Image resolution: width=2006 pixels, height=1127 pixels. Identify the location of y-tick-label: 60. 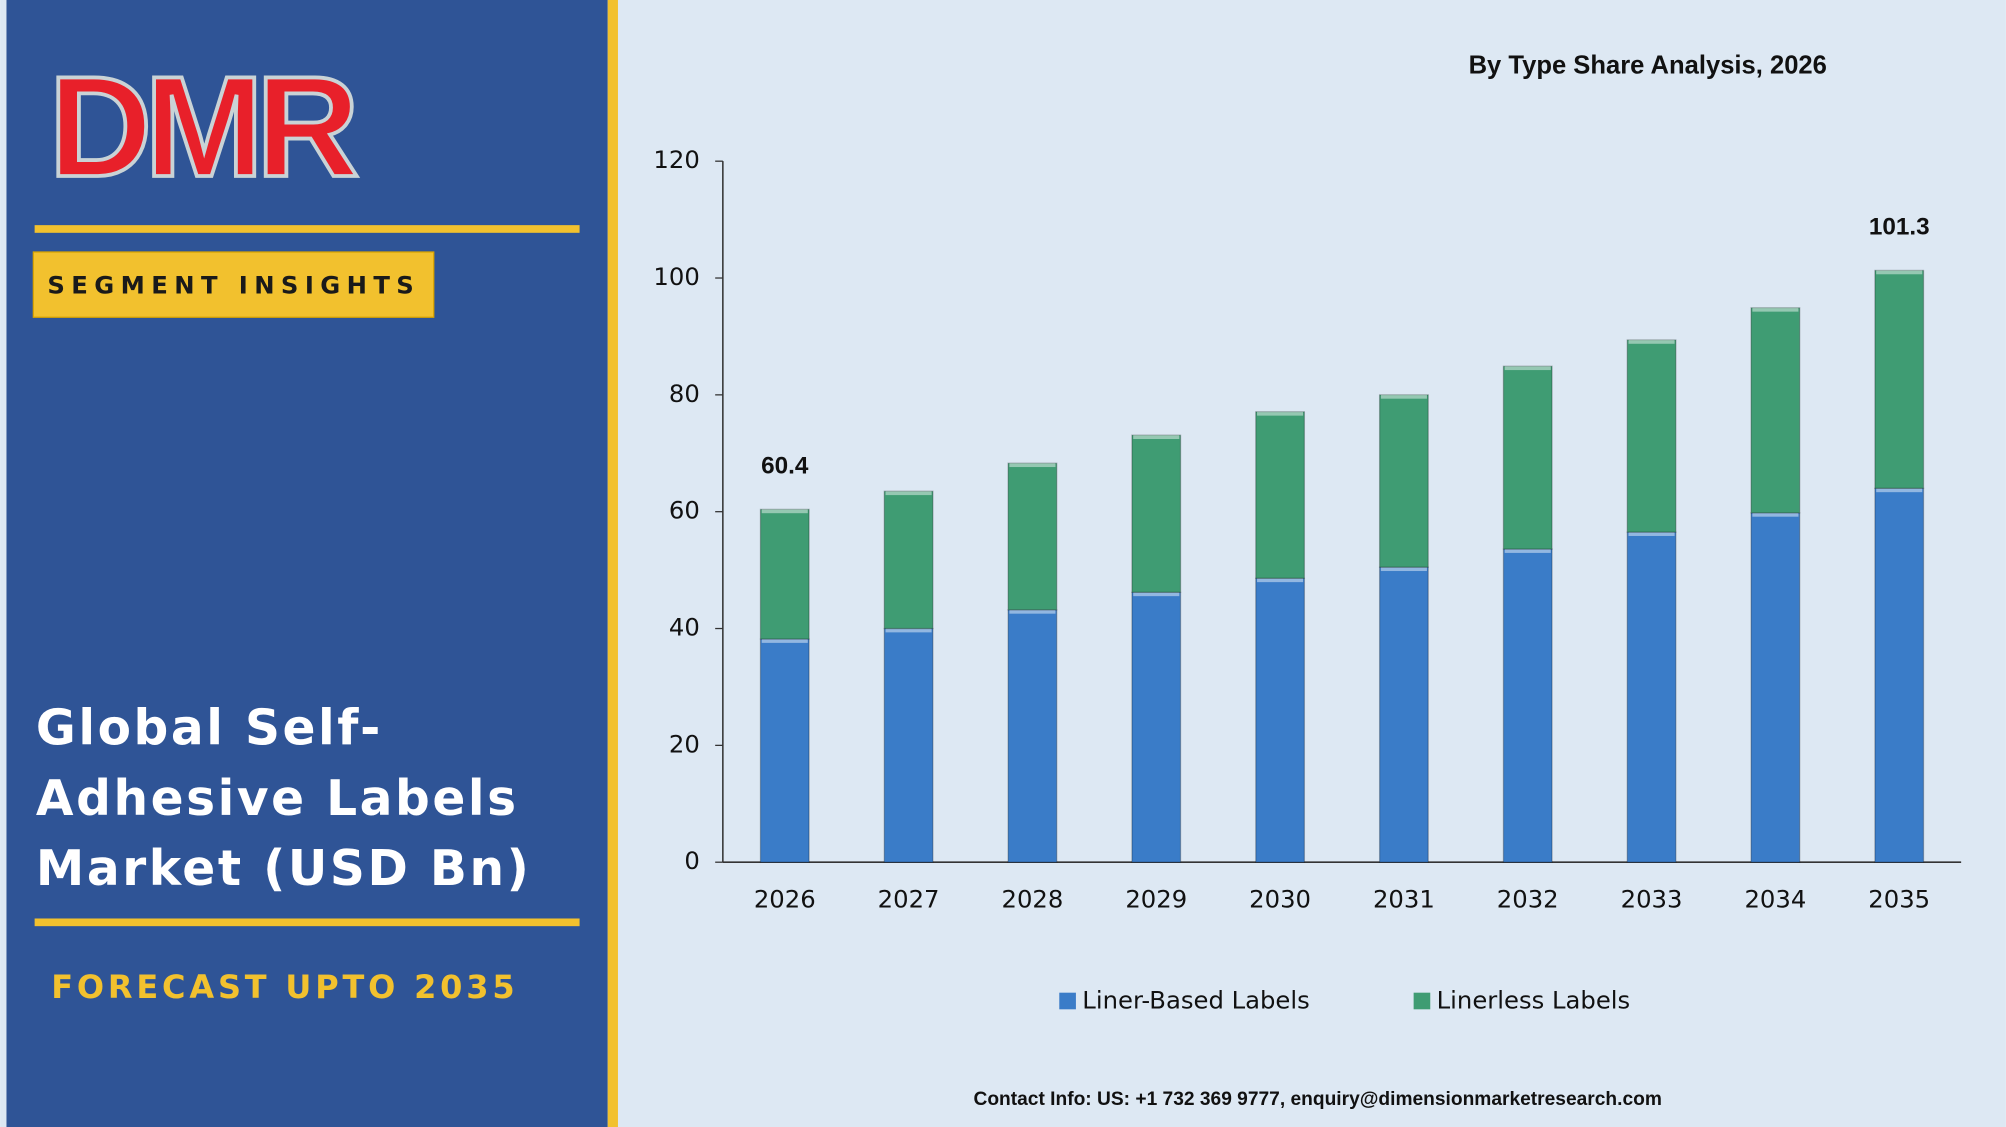
(684, 510).